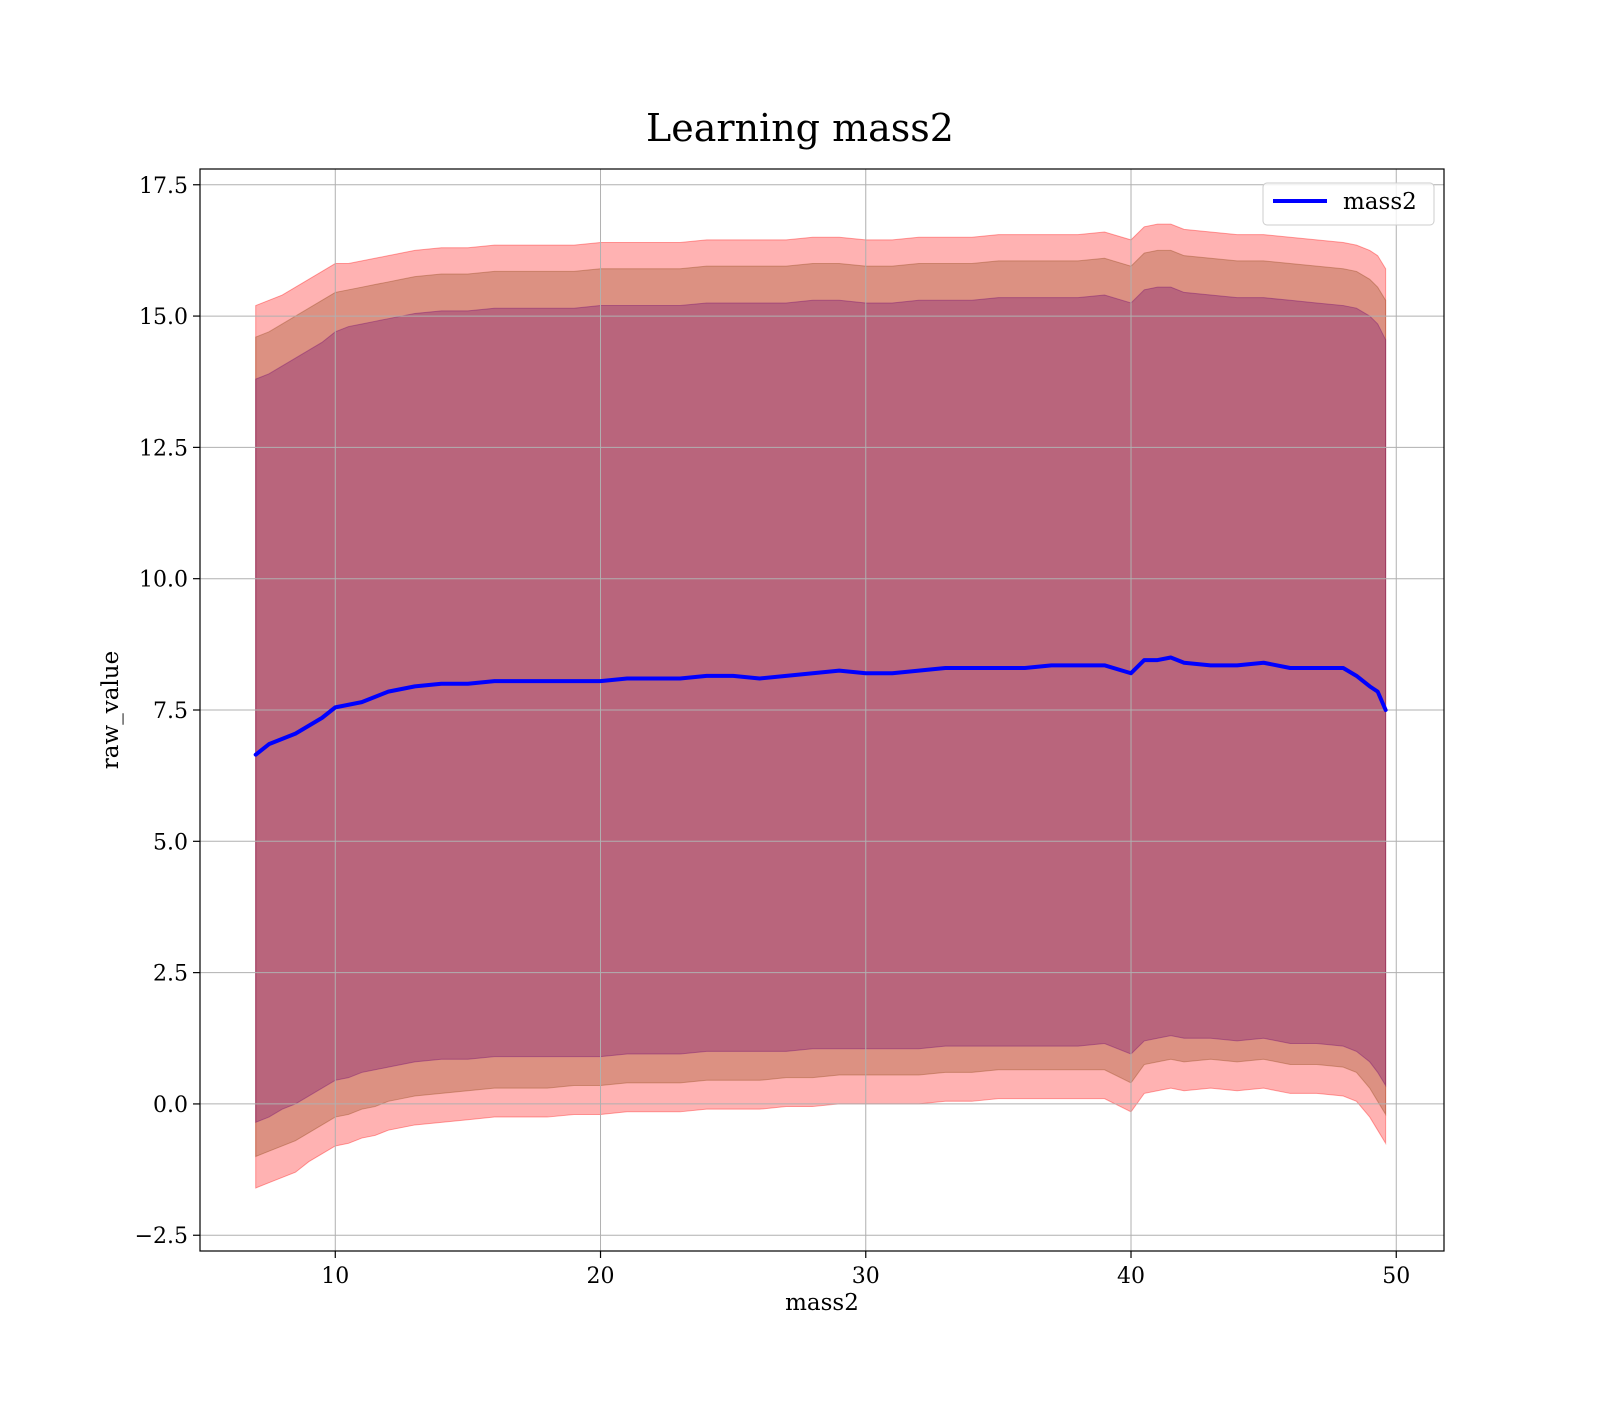  What do you see at coordinates (1131, 1276) in the screenshot?
I see `x-tick-label-3: 40` at bounding box center [1131, 1276].